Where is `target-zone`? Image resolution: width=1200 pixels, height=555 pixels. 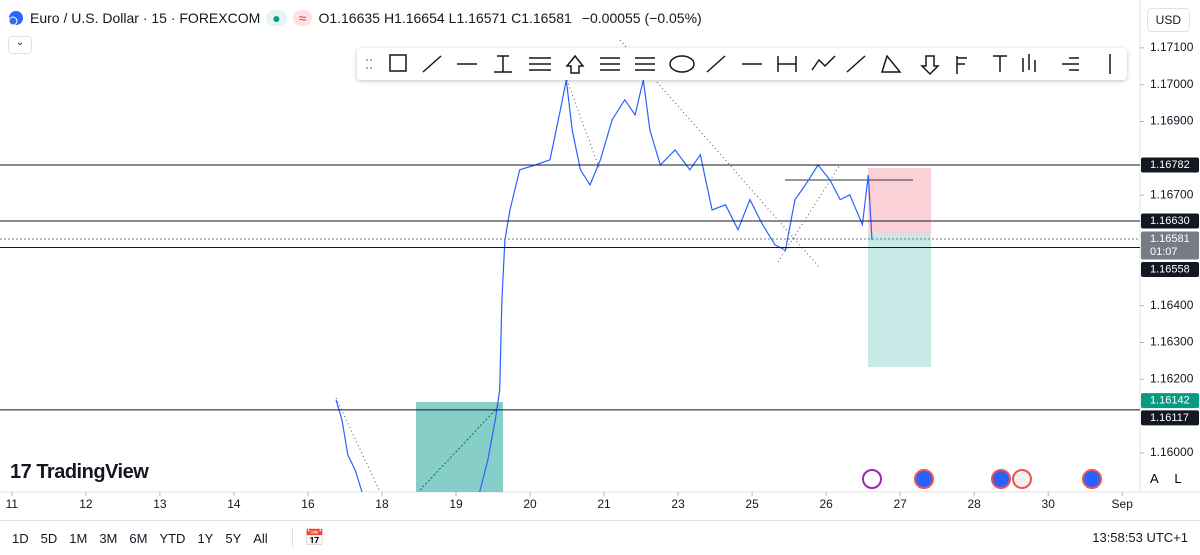
target-zone is located at coordinates (899, 300).